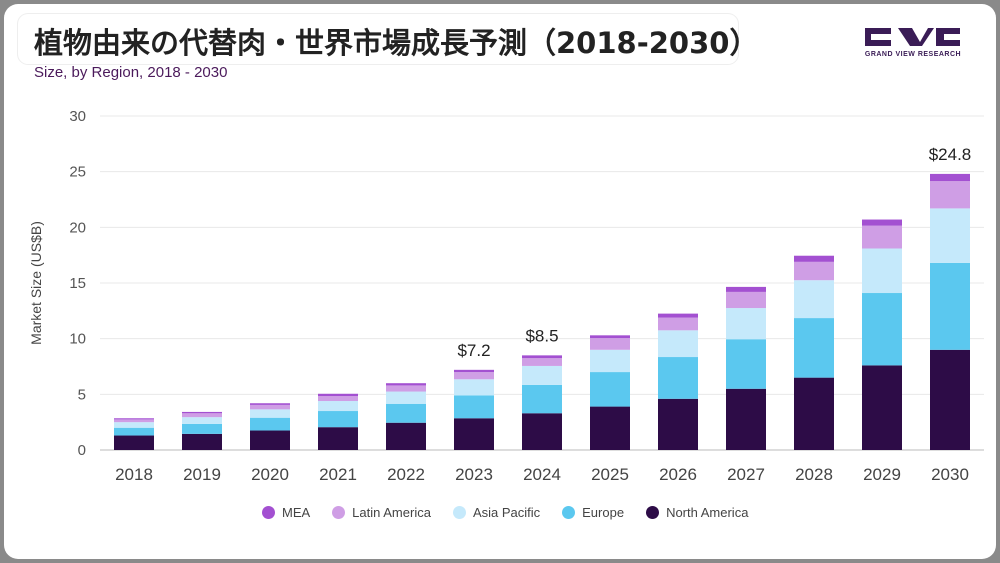 The image size is (1000, 563). I want to click on bar-europe-2027, so click(746, 364).